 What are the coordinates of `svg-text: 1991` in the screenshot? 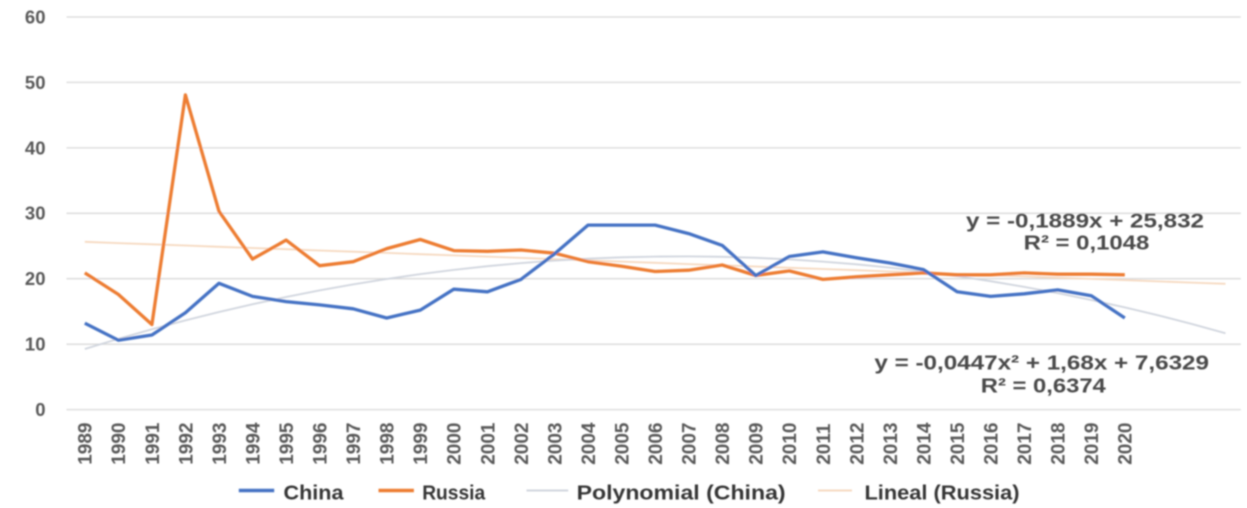 It's located at (153, 443).